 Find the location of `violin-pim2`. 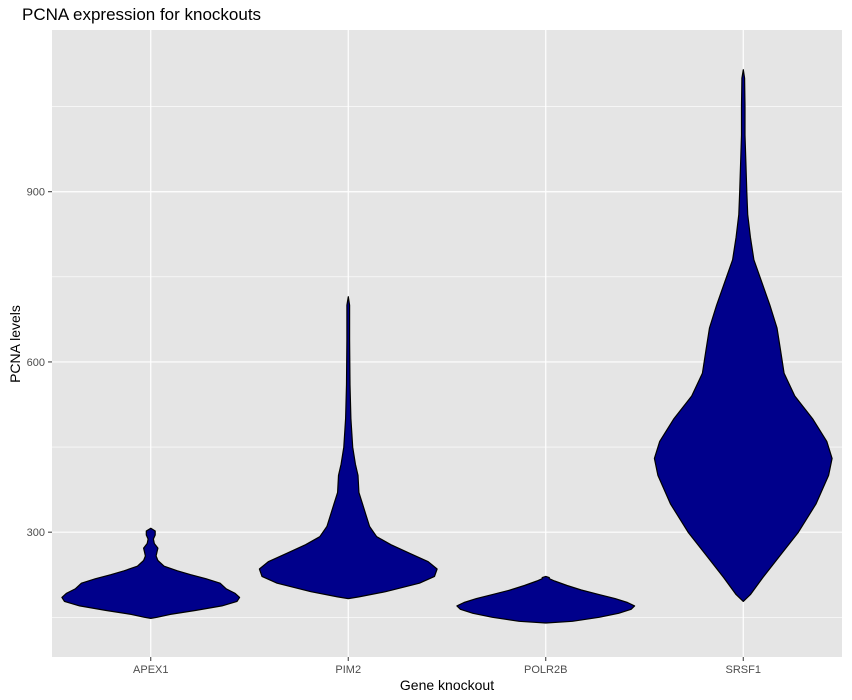

violin-pim2 is located at coordinates (348, 448).